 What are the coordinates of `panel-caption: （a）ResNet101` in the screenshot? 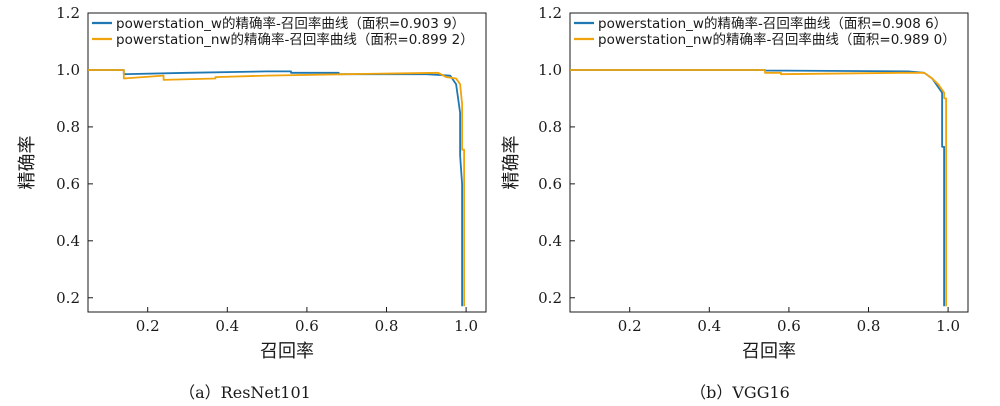 It's located at (245, 392).